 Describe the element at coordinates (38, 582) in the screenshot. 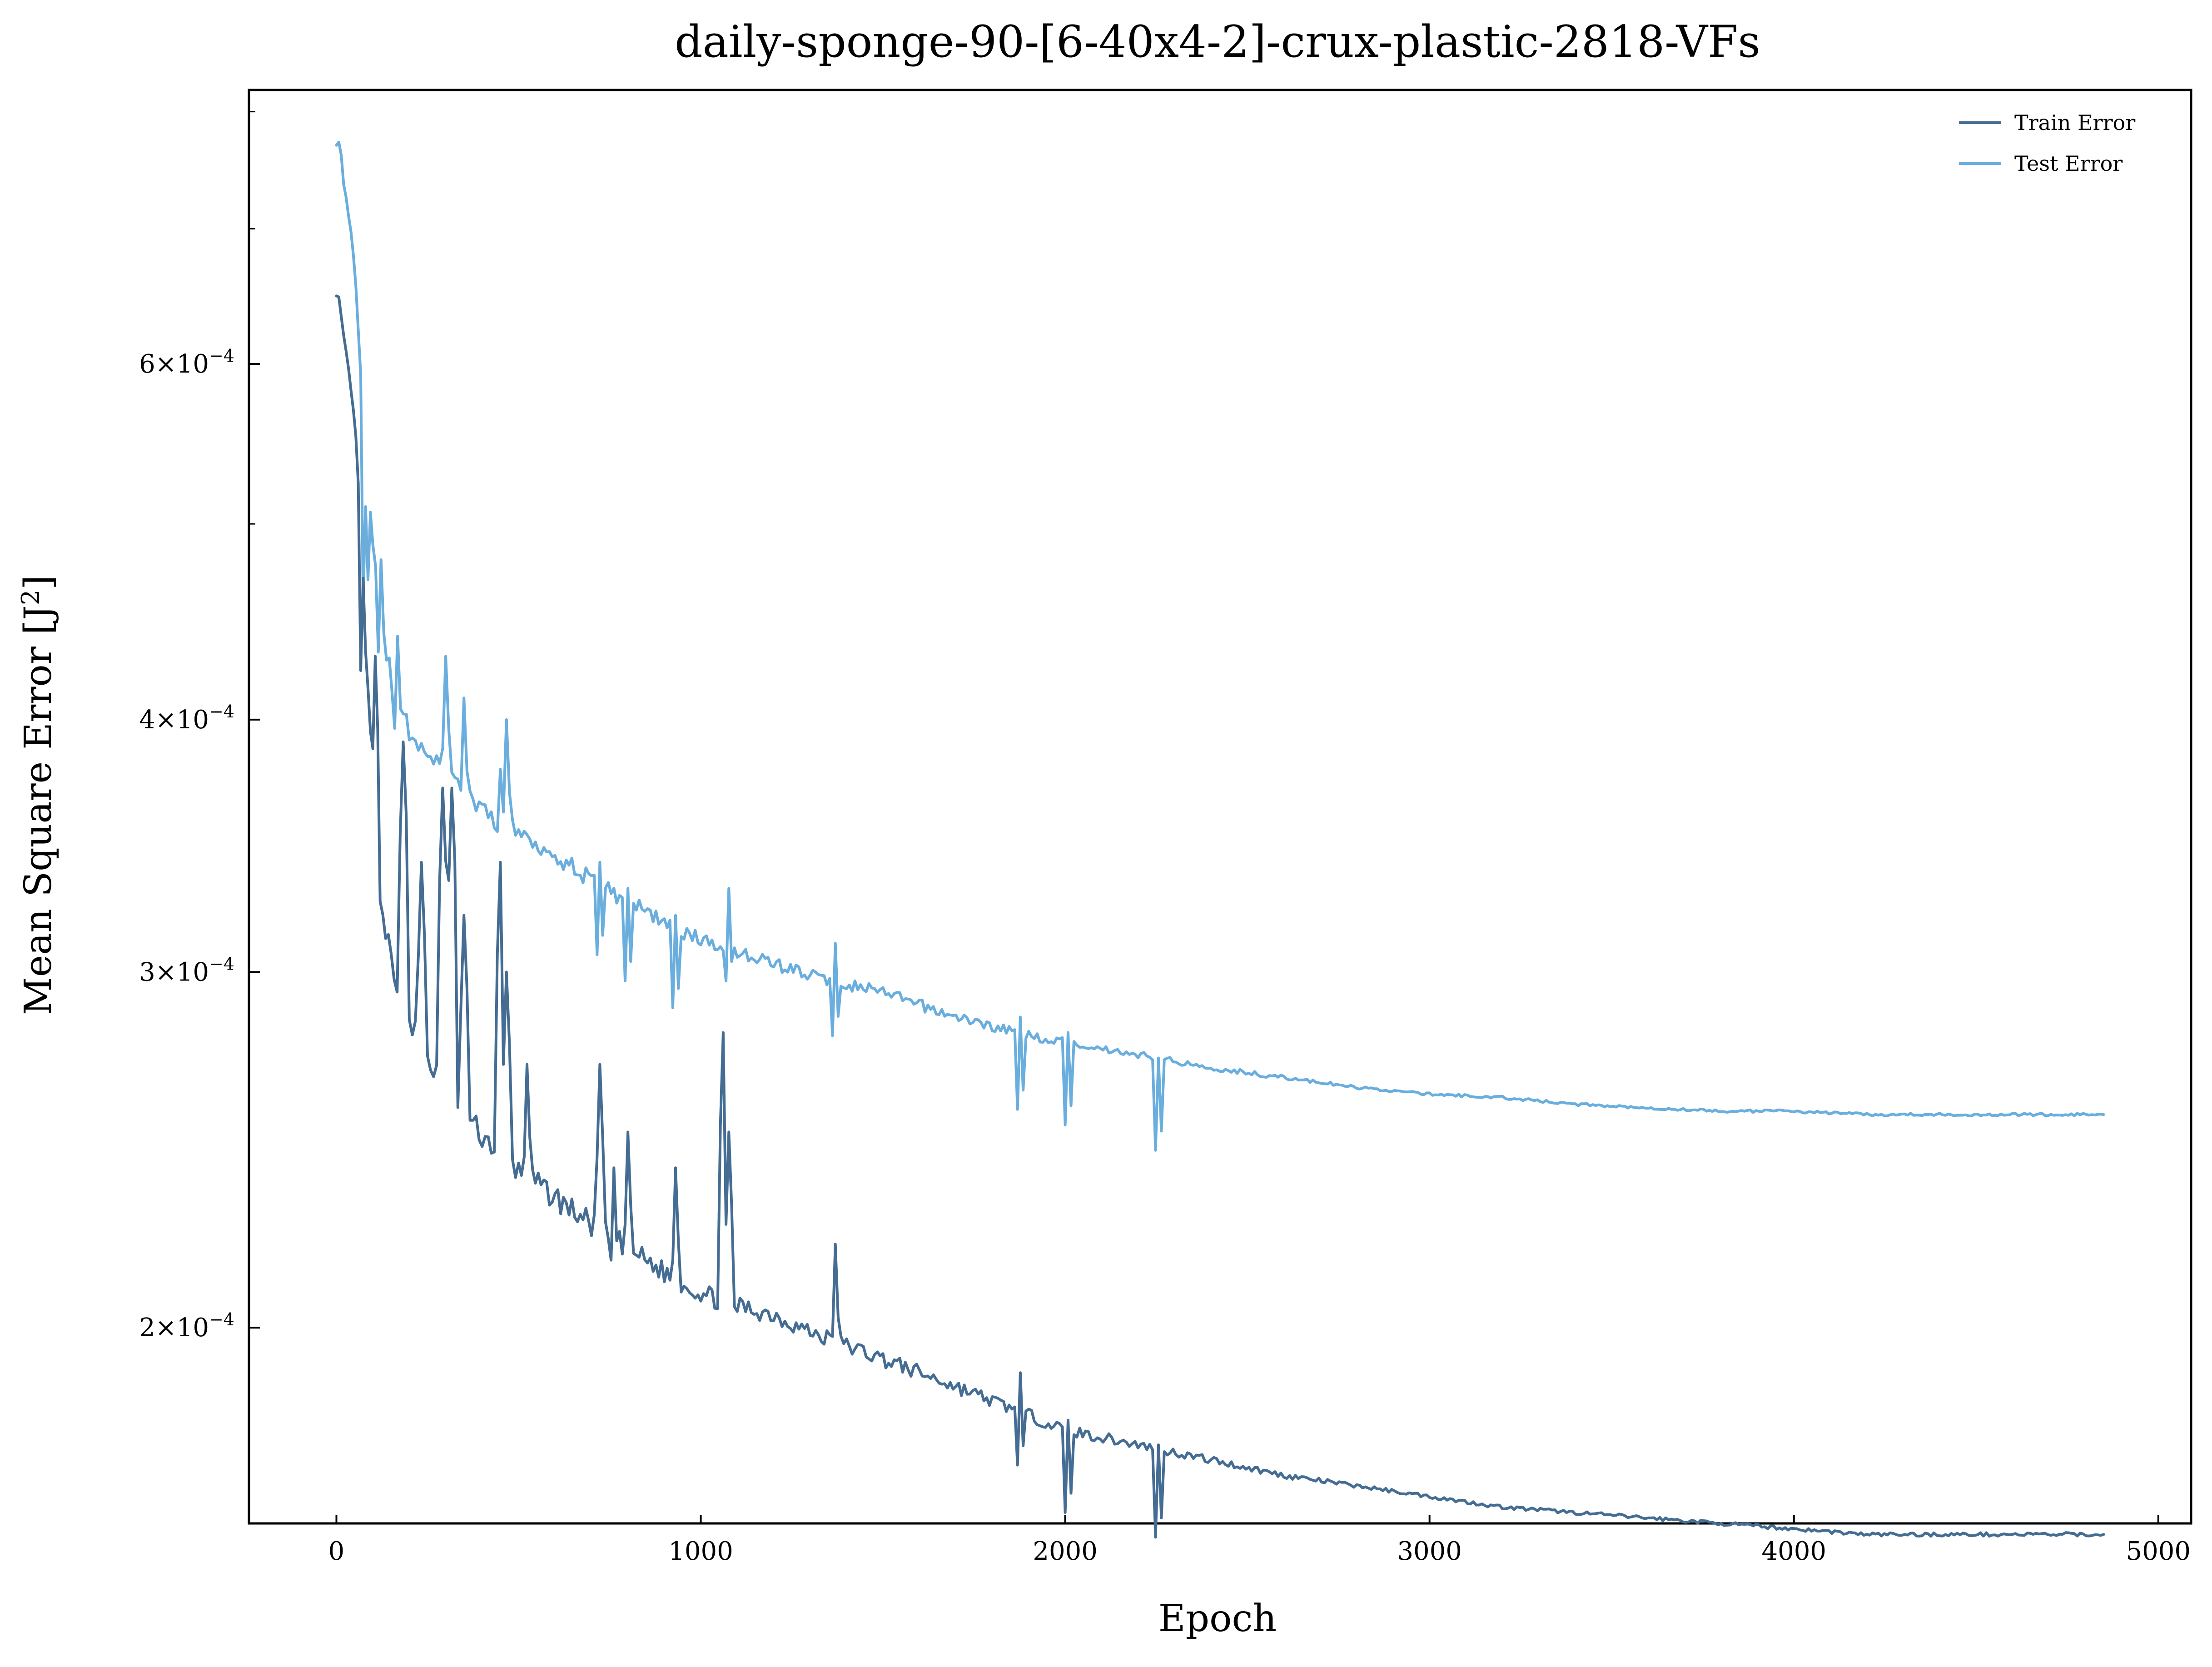

I see `y-axis-label-close: ]` at that location.